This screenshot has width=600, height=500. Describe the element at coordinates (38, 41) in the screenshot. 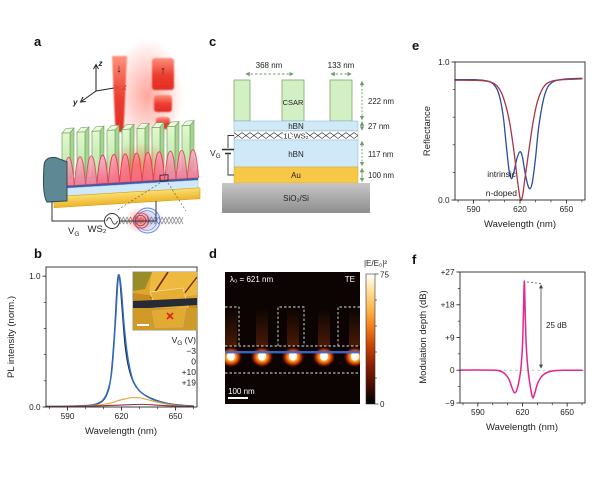

I see `panel-a-label: a` at that location.